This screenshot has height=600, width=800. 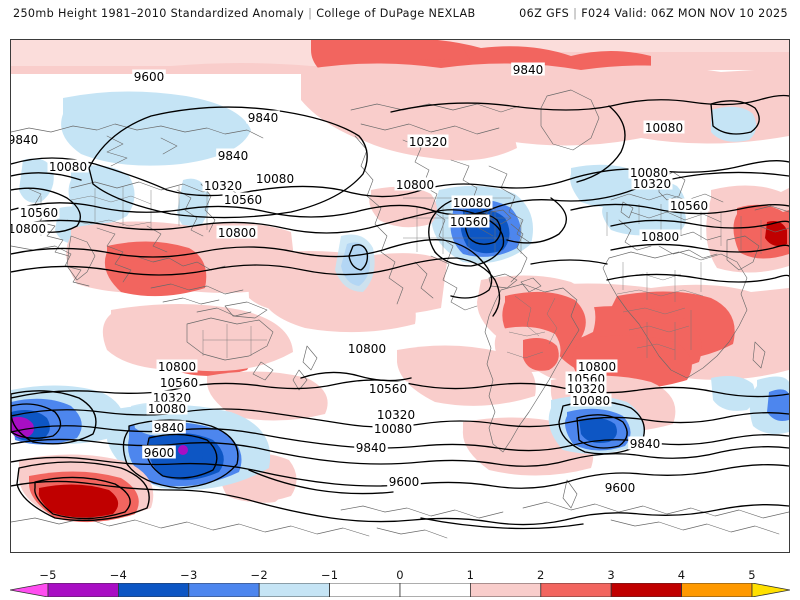 What do you see at coordinates (611, 575) in the screenshot?
I see `colorbar-tick-label: 3` at bounding box center [611, 575].